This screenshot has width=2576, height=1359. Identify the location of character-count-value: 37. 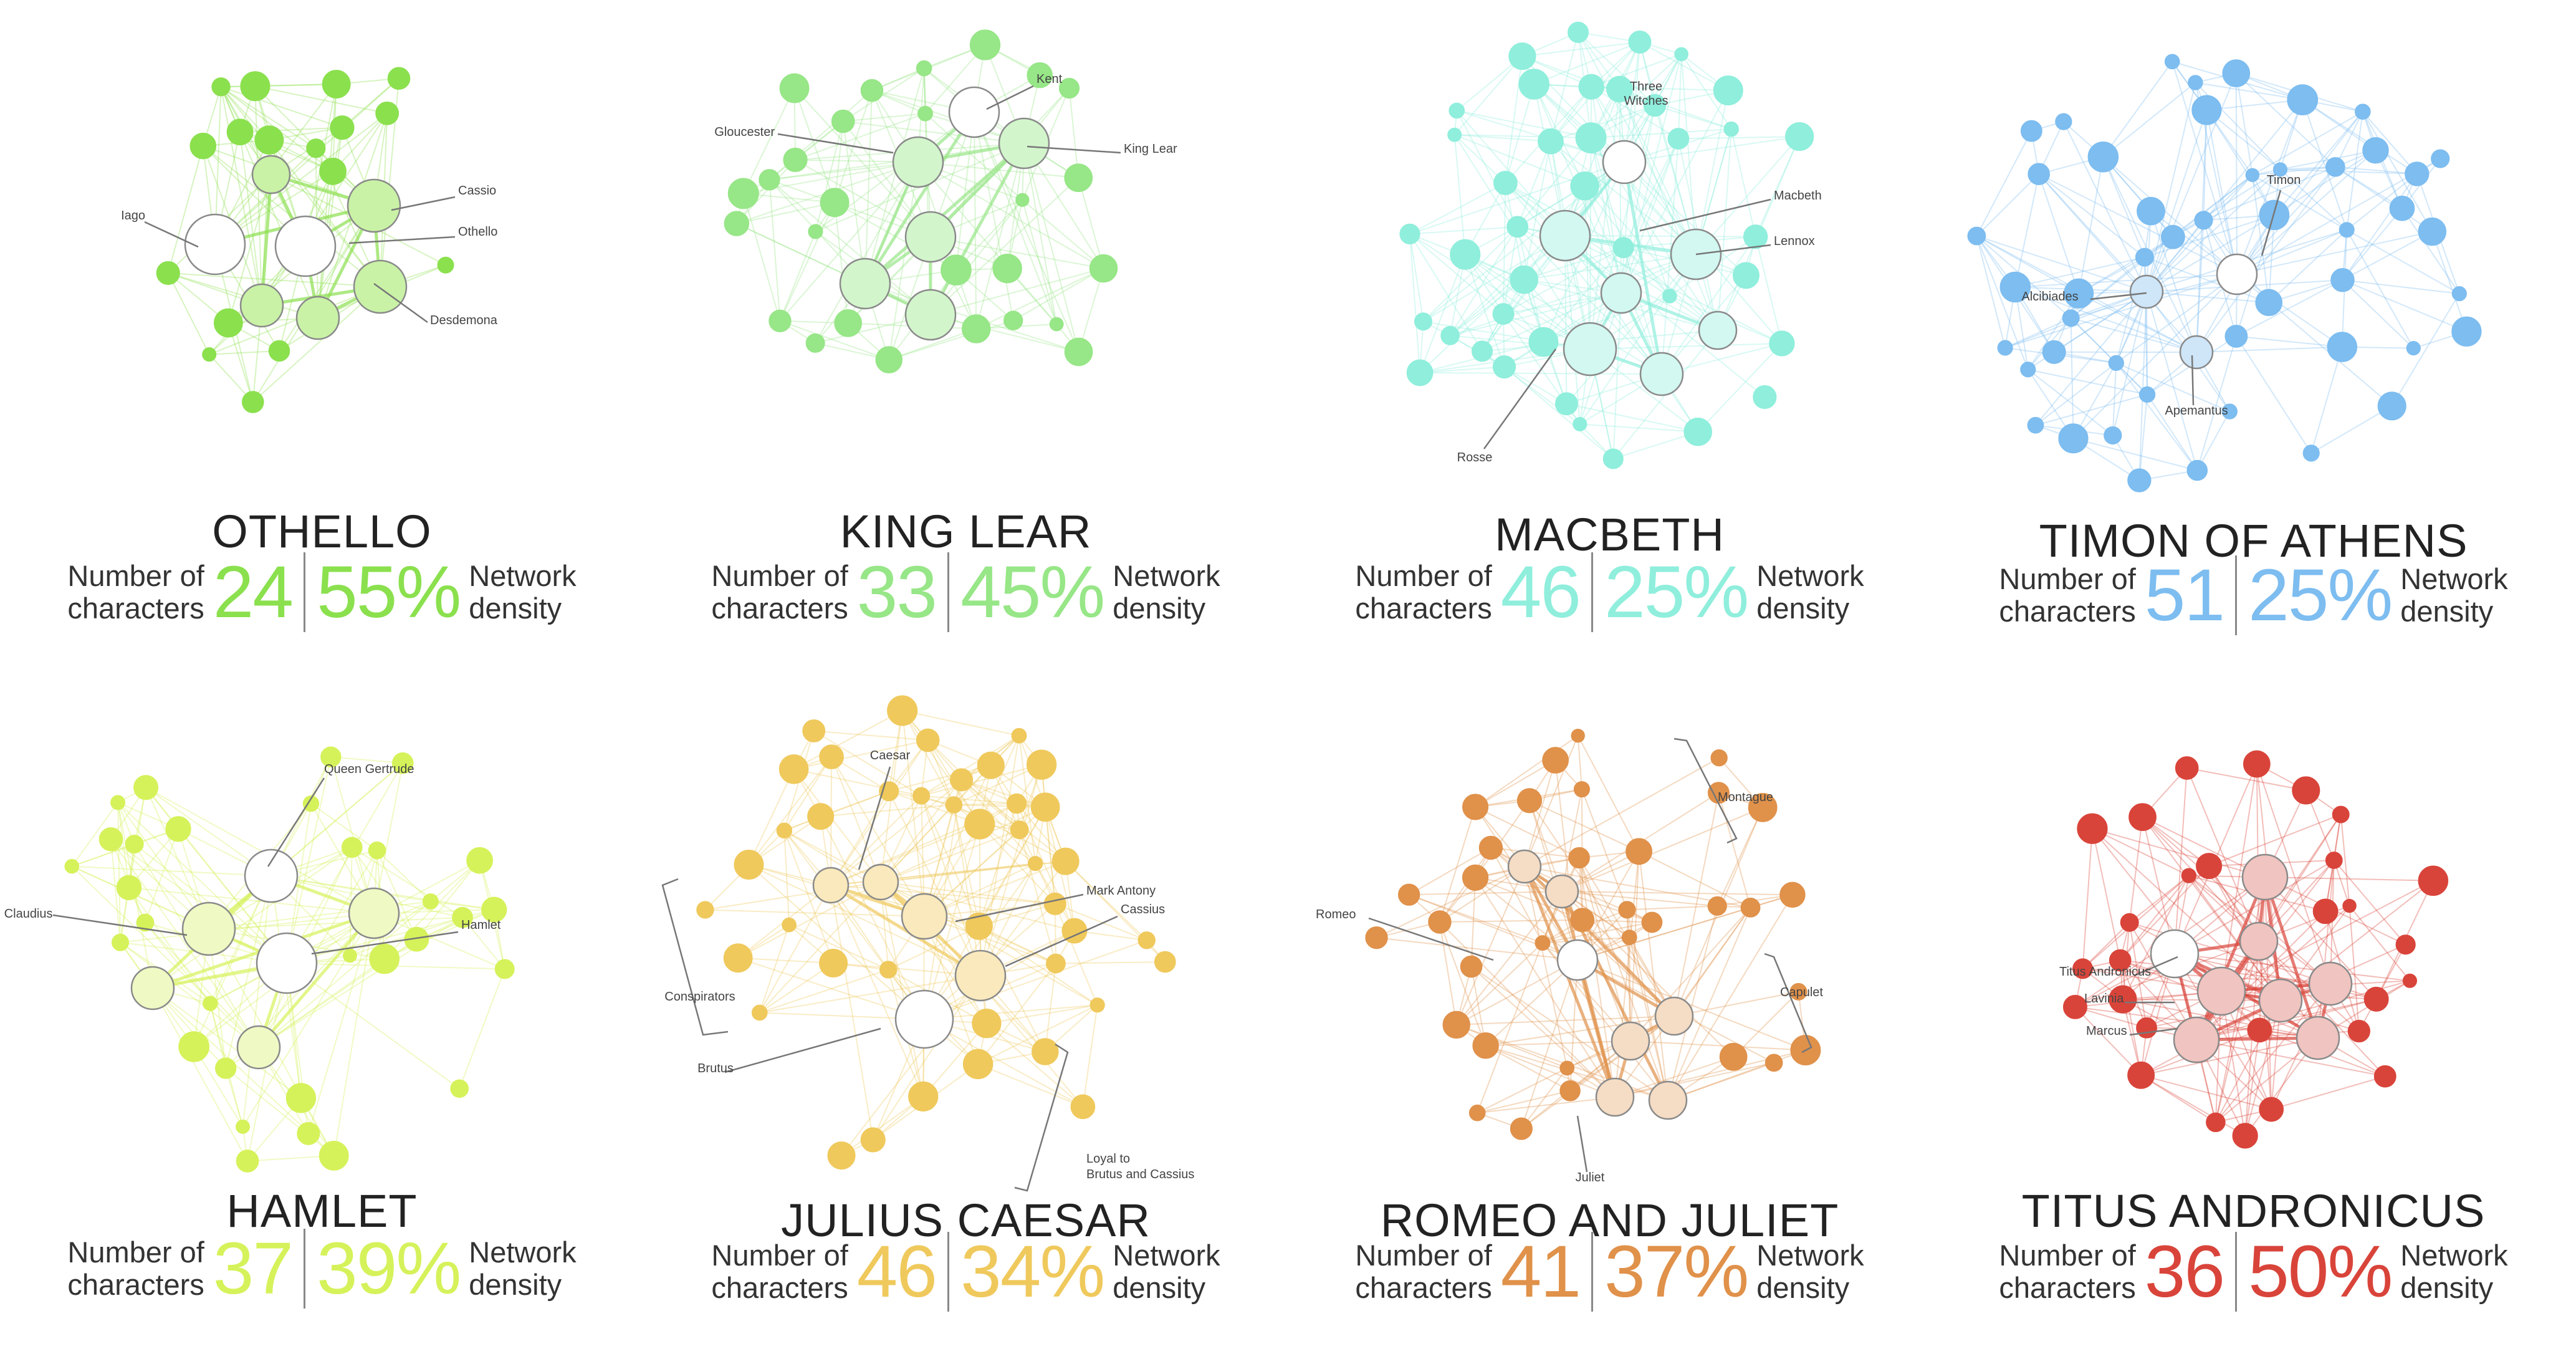
(253, 1269).